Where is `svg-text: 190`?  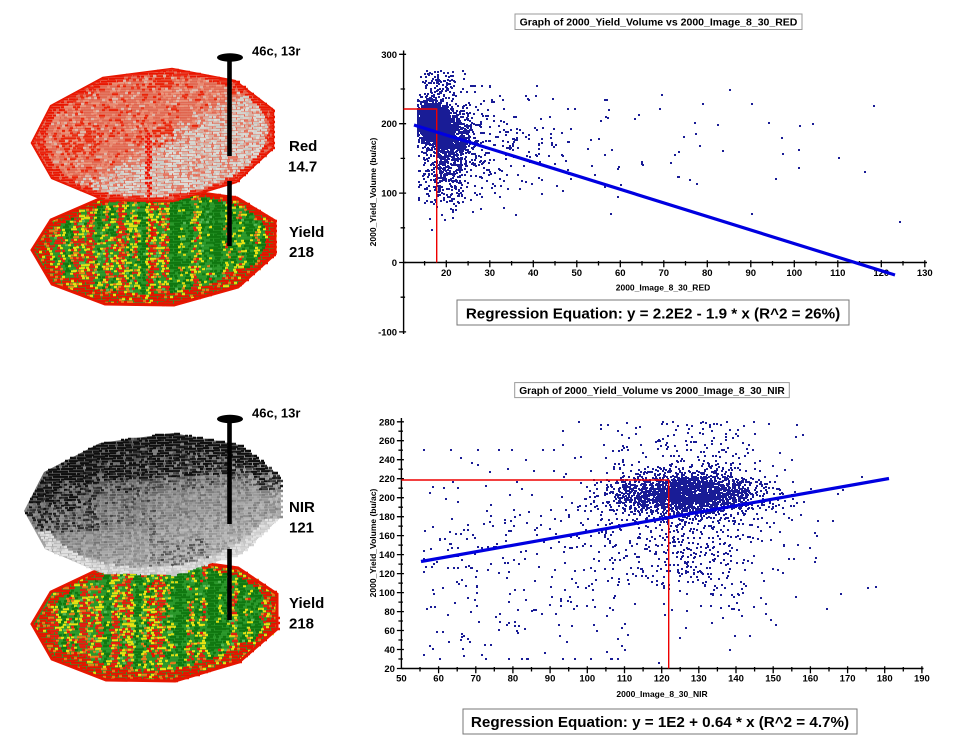
svg-text: 190 is located at coordinates (922, 679).